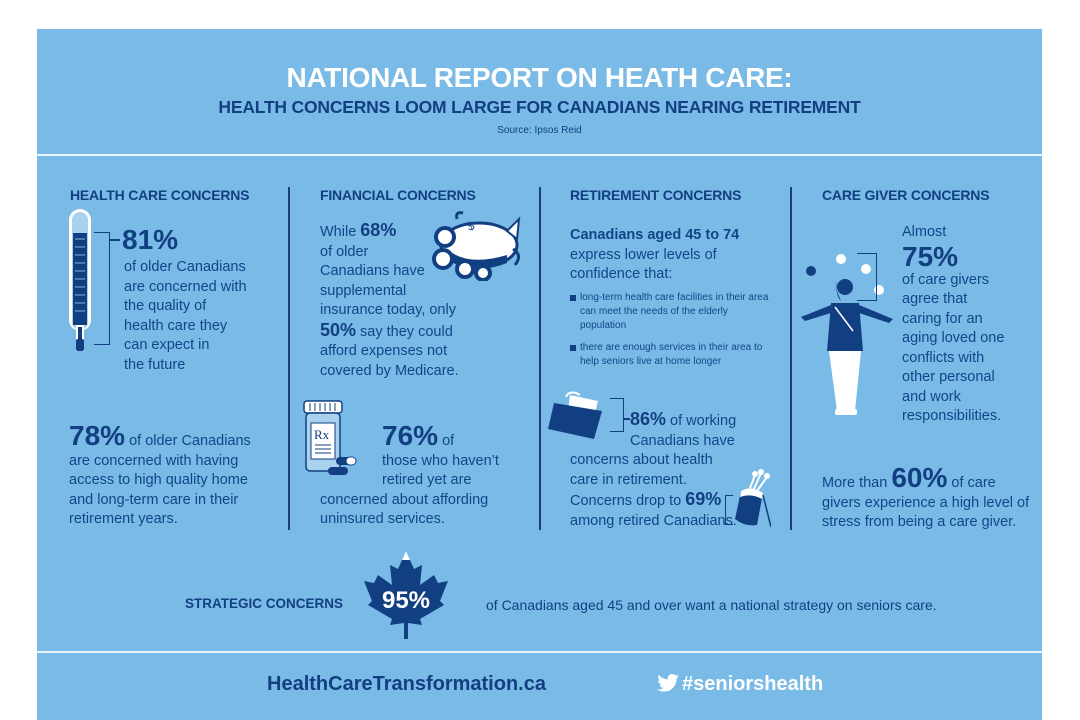 Image resolution: width=1080 pixels, height=720 pixels. Describe the element at coordinates (703, 499) in the screenshot. I see `stat-69: 69%` at that location.